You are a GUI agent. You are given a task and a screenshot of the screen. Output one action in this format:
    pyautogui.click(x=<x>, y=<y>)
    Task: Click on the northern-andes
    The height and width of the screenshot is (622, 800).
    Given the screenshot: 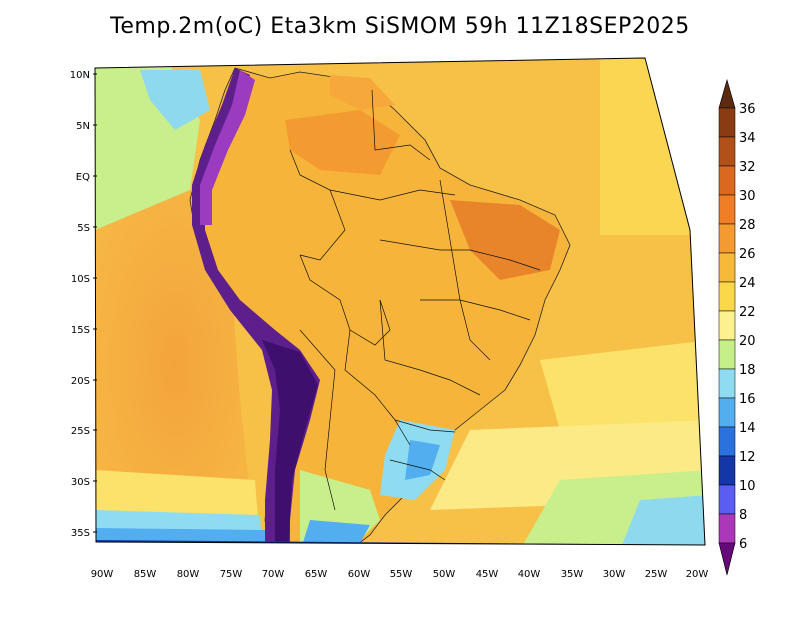 What is the action you would take?
    pyautogui.click(x=227, y=147)
    